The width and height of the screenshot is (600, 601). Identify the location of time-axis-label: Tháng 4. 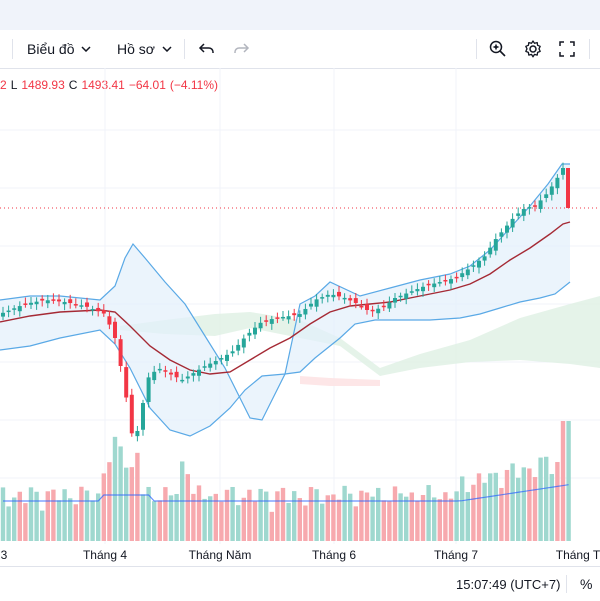
(105, 555).